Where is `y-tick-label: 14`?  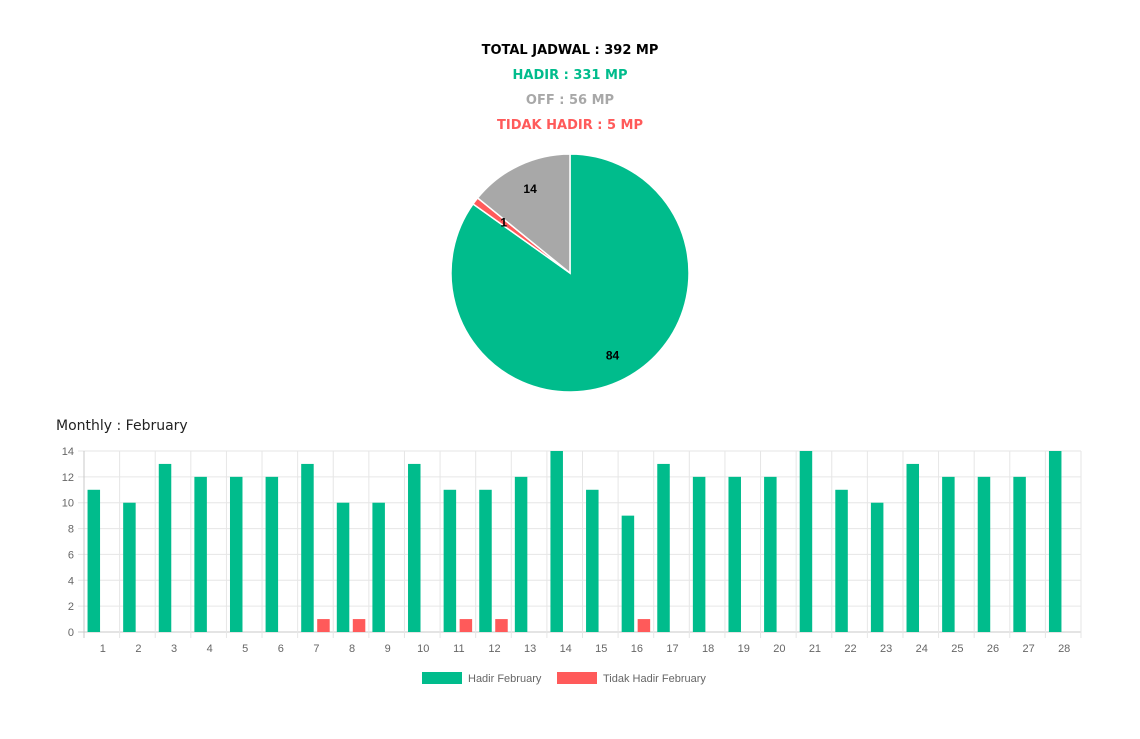 y-tick-label: 14 is located at coordinates (68, 452).